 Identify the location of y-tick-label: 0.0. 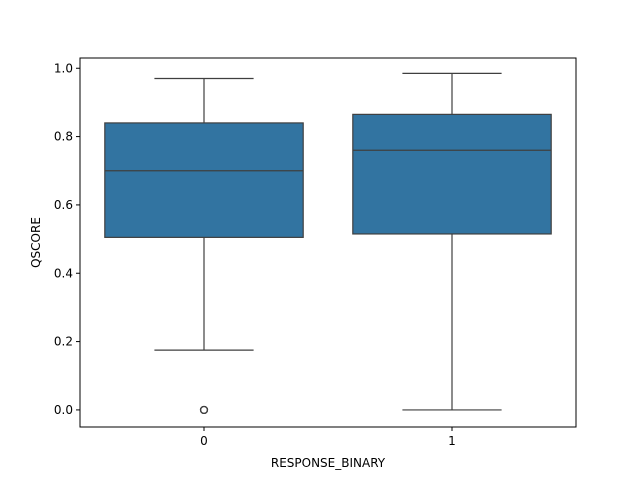
(63, 410).